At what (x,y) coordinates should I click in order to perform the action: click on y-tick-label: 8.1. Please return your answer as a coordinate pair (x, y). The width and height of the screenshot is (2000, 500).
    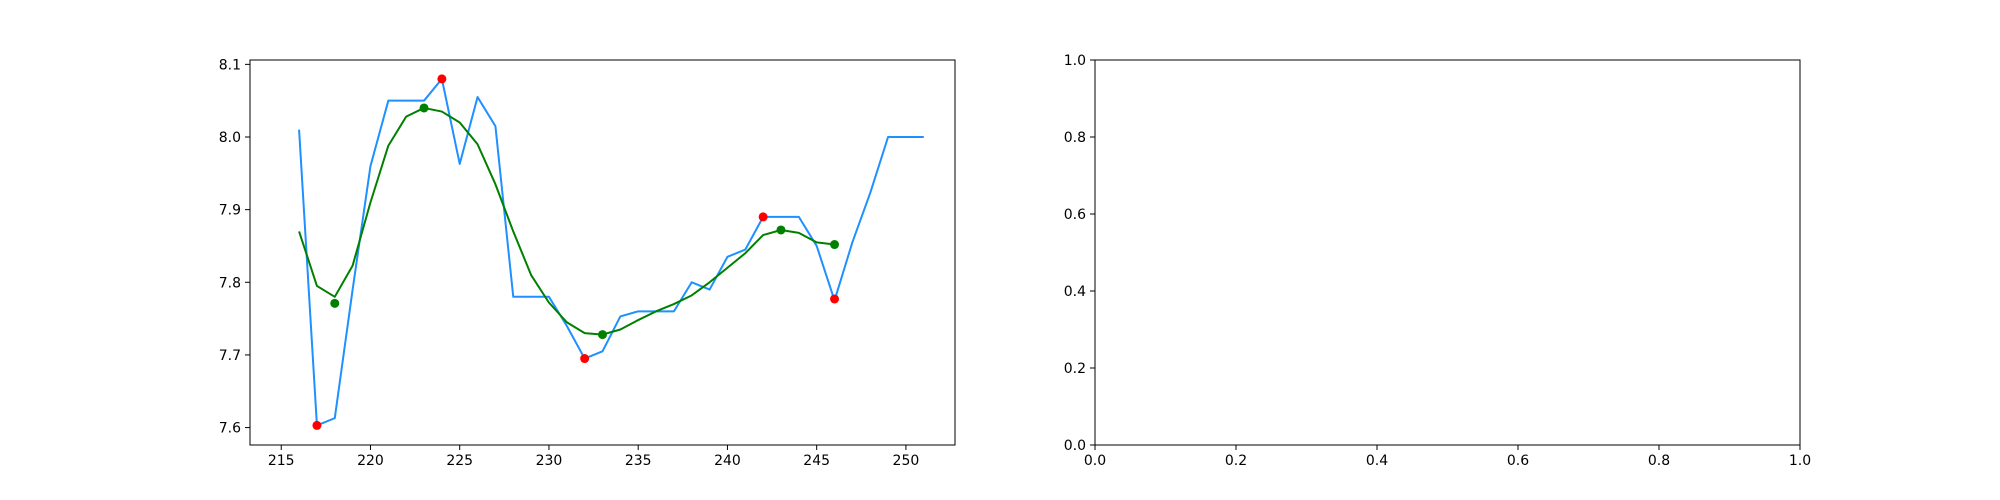
    Looking at the image, I should click on (230, 65).